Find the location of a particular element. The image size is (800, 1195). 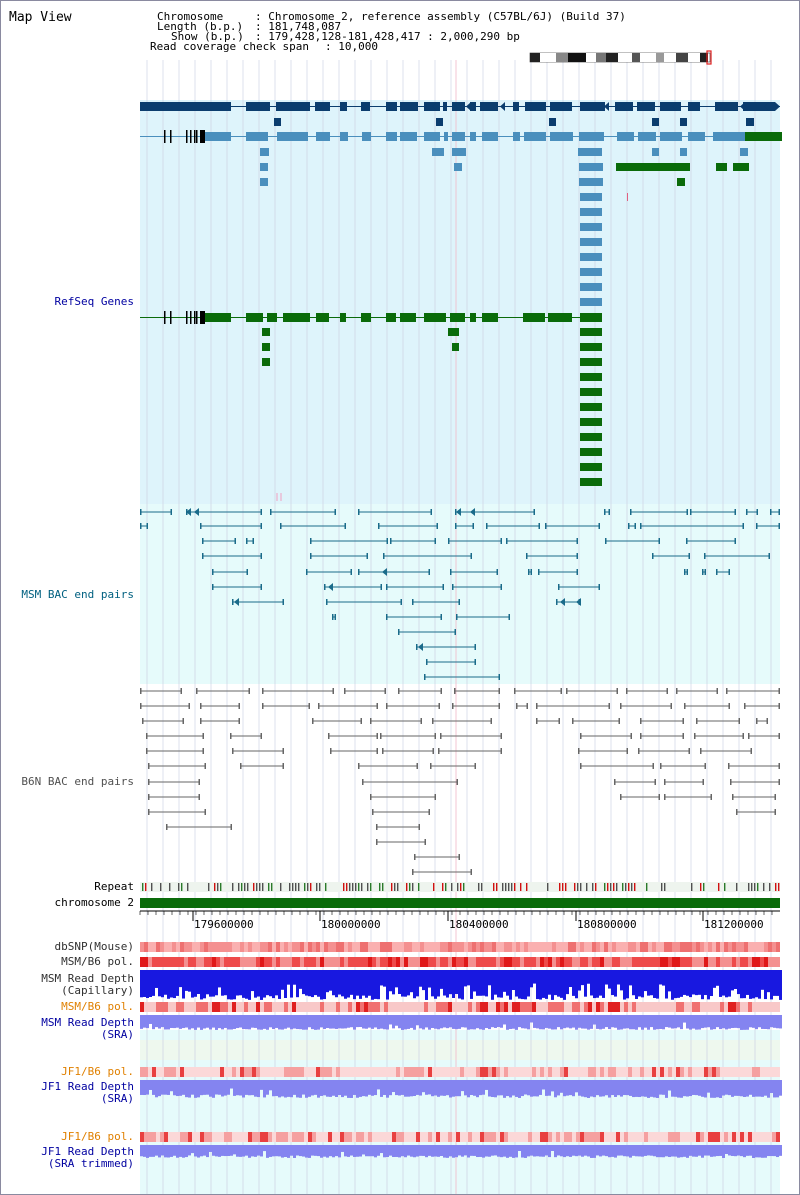

axis-tick-label: 181200000 is located at coordinates (734, 924).